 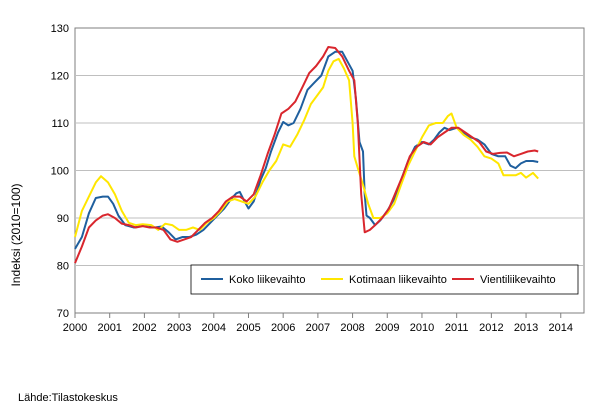 I want to click on x-tick-label: 2006, so click(x=283, y=328).